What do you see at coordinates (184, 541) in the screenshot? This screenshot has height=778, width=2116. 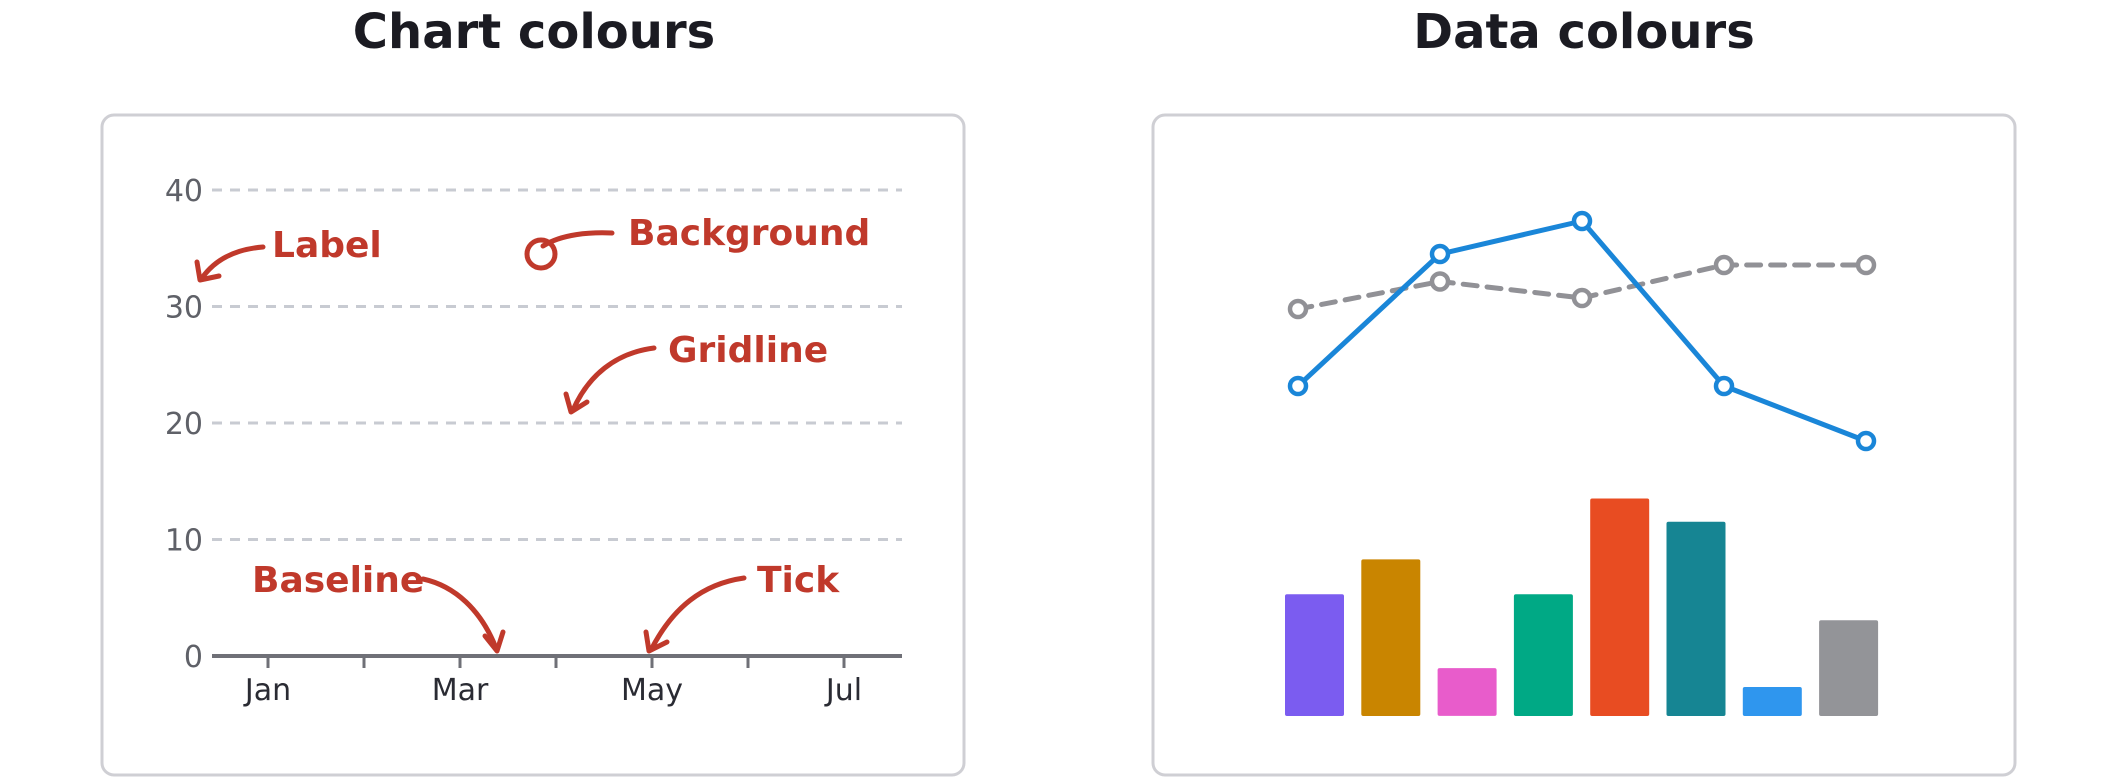 I see `y-tick-label: 10` at bounding box center [184, 541].